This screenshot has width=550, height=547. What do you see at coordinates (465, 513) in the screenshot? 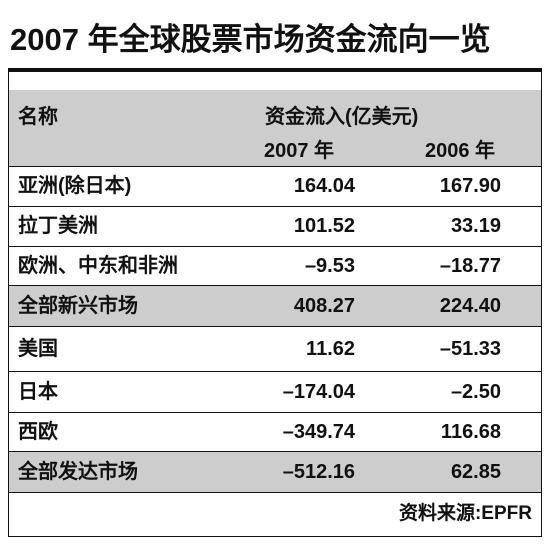
I see `source: 资料来源:EPFR` at bounding box center [465, 513].